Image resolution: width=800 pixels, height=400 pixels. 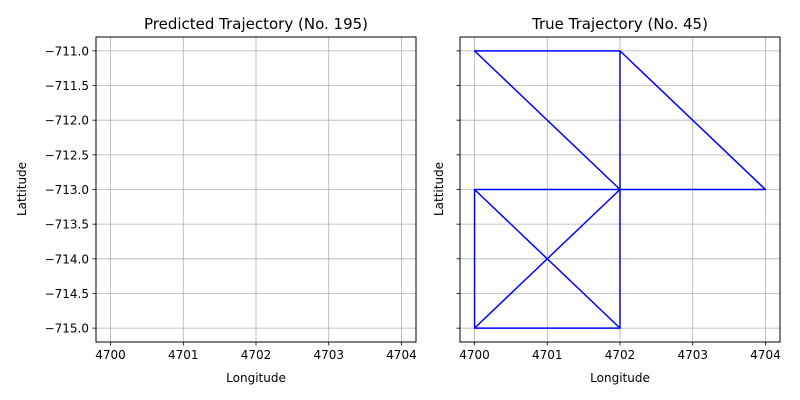 I want to click on y-tick-label: −714.0, so click(x=67, y=259).